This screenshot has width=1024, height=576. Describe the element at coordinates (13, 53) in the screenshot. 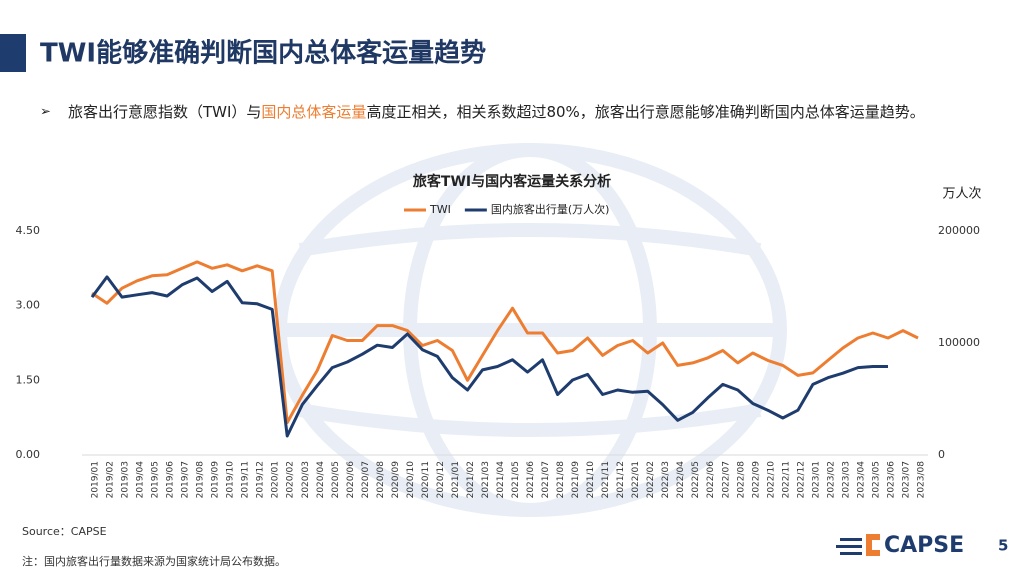

I see `title-bar` at that location.